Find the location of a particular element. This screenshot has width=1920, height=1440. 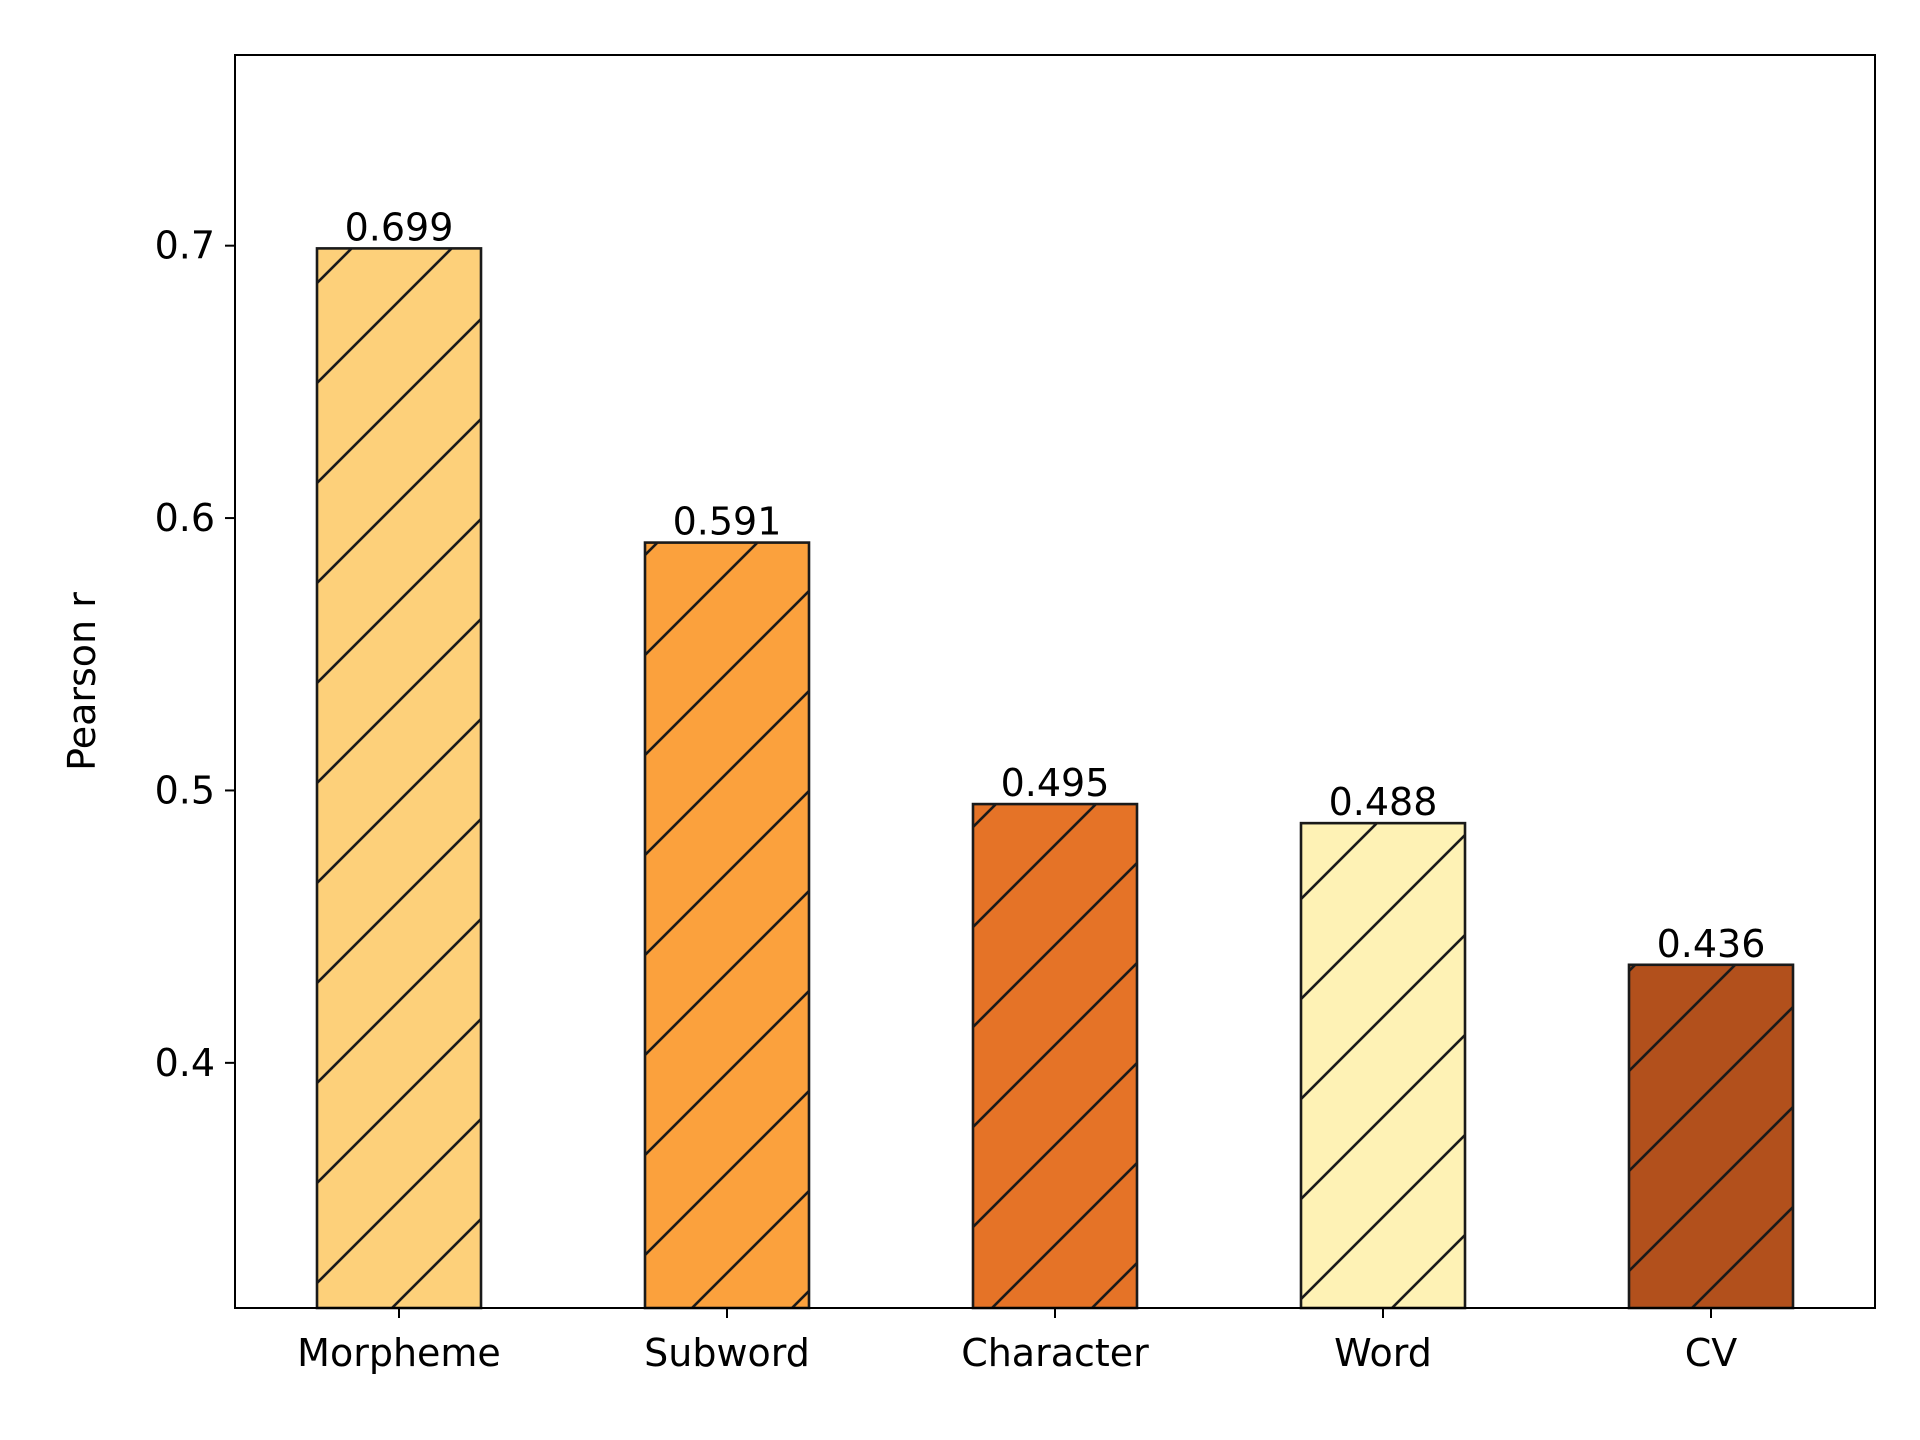

y-tick-label: 0.5 is located at coordinates (185, 790).